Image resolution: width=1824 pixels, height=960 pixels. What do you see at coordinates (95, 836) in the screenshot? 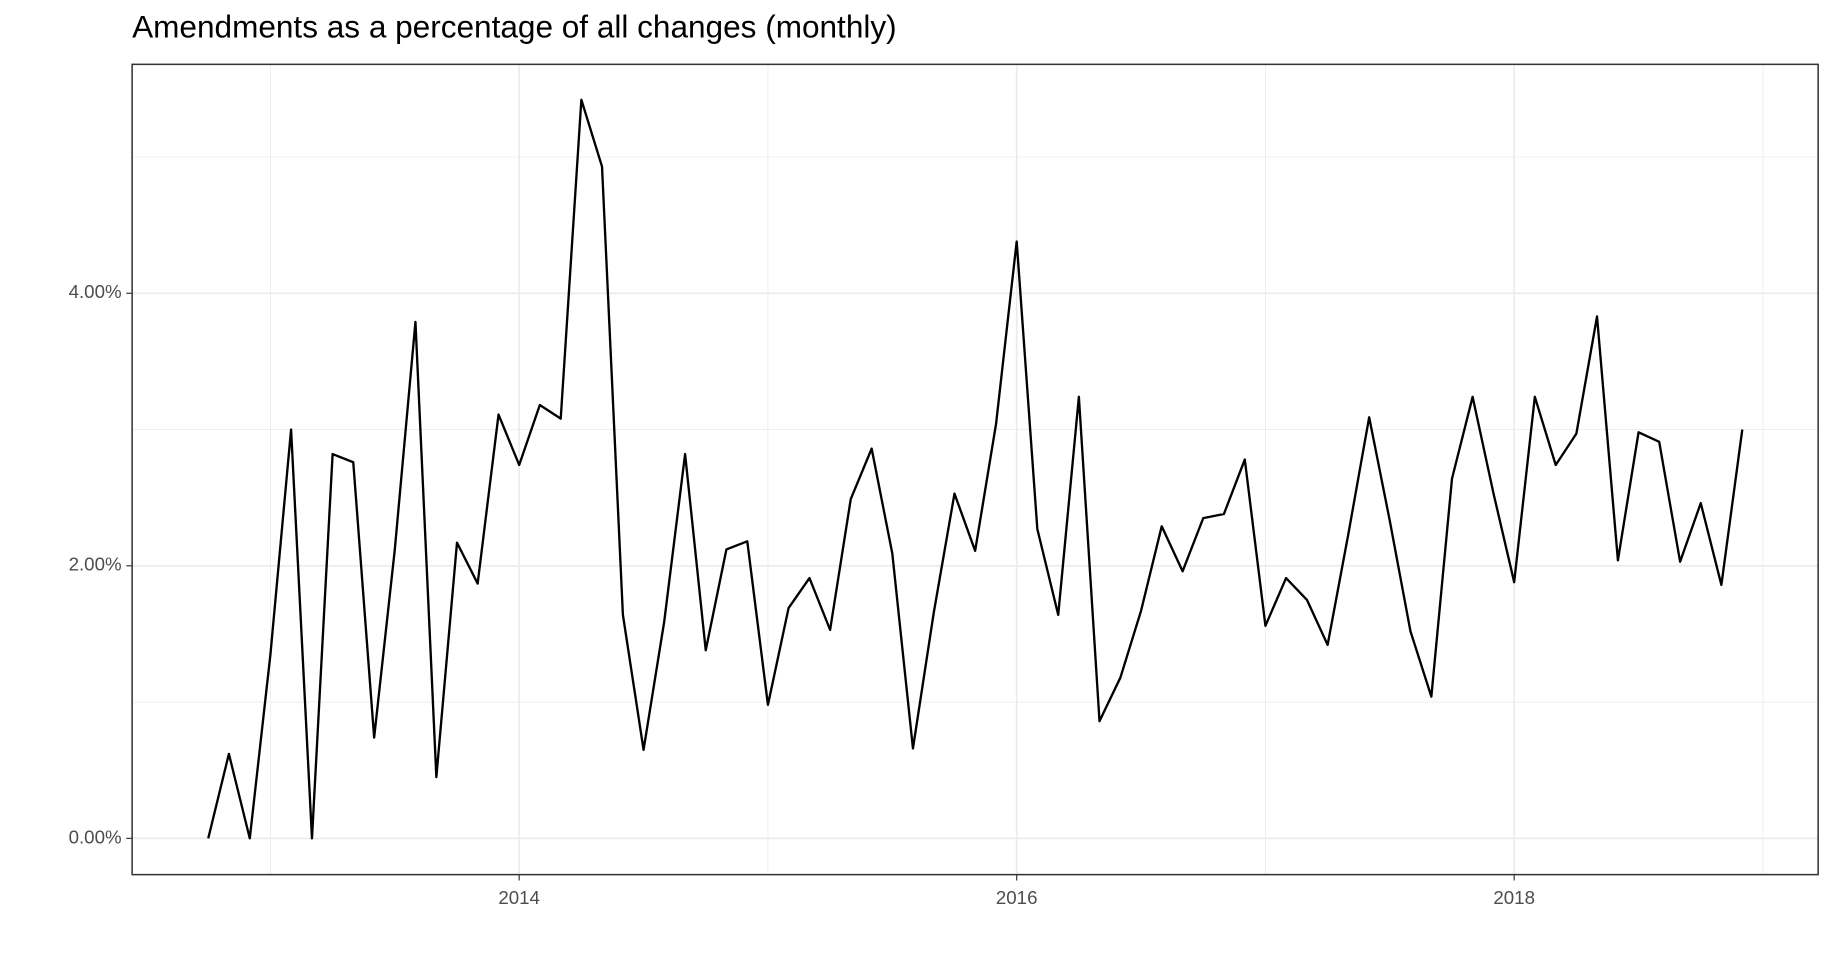
I see `y-tick-label: 0.00%` at bounding box center [95, 836].